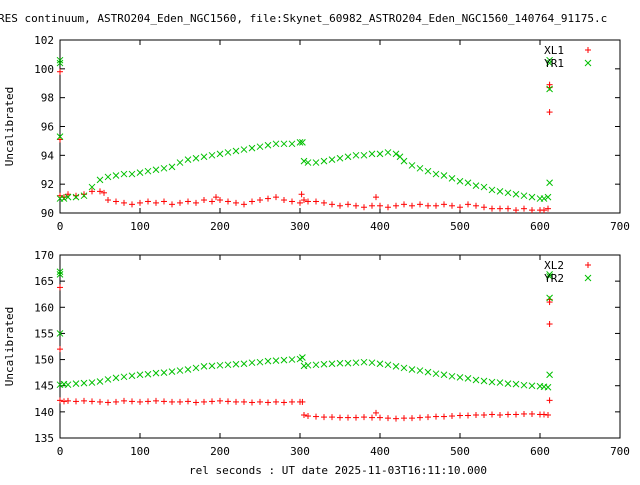 This screenshot has height=485, width=640. Describe the element at coordinates (47, 127) in the screenshot. I see `y-tick-label: 96` at that location.